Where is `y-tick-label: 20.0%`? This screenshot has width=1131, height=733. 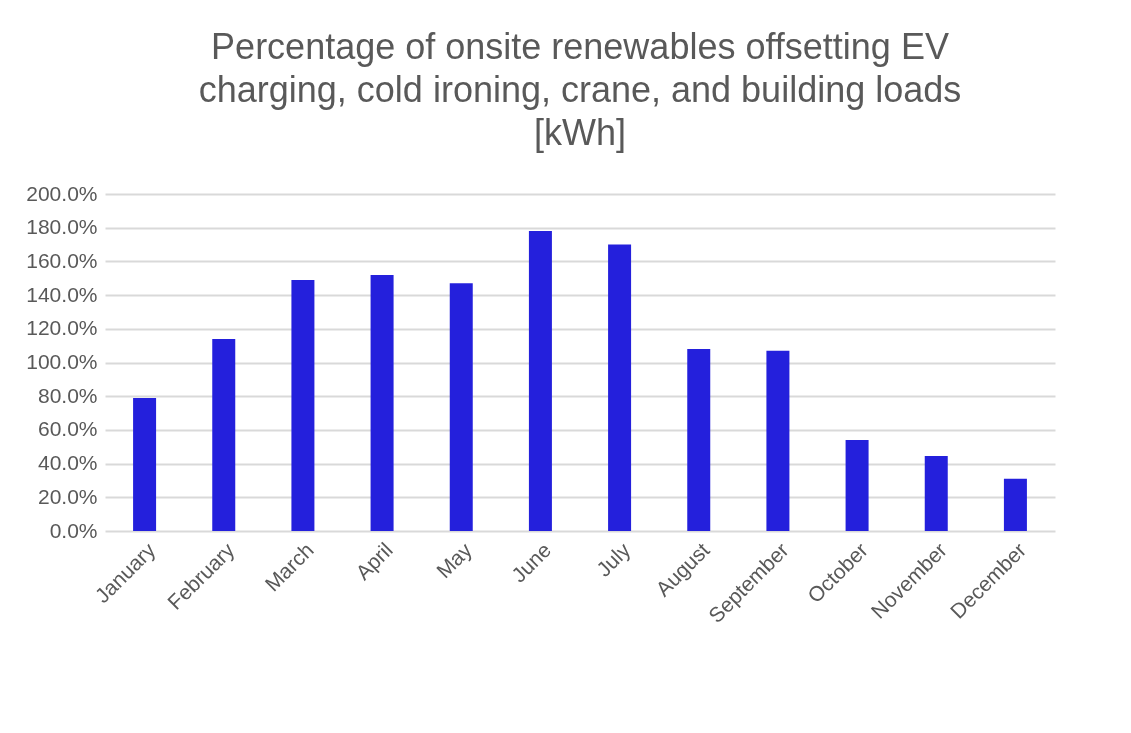
y-tick-label: 20.0% is located at coordinates (67, 496).